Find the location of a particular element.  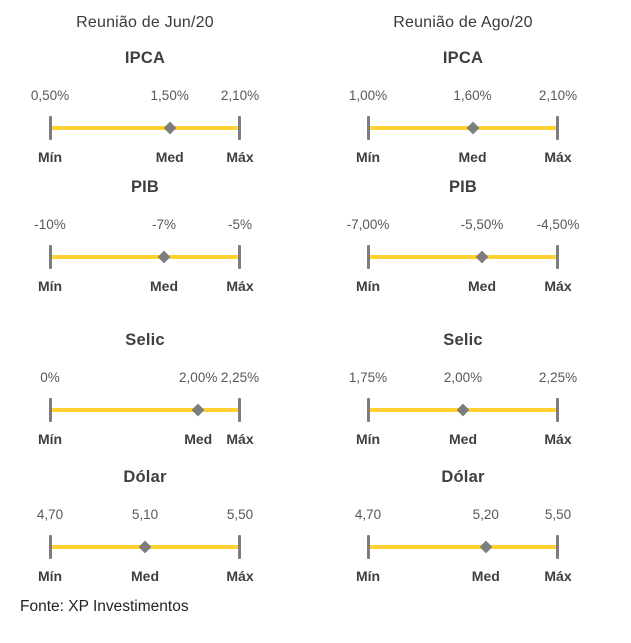

range-track-area: 0,50% 1,50% 2,10% Mín Med Máx is located at coordinates (145, 127).